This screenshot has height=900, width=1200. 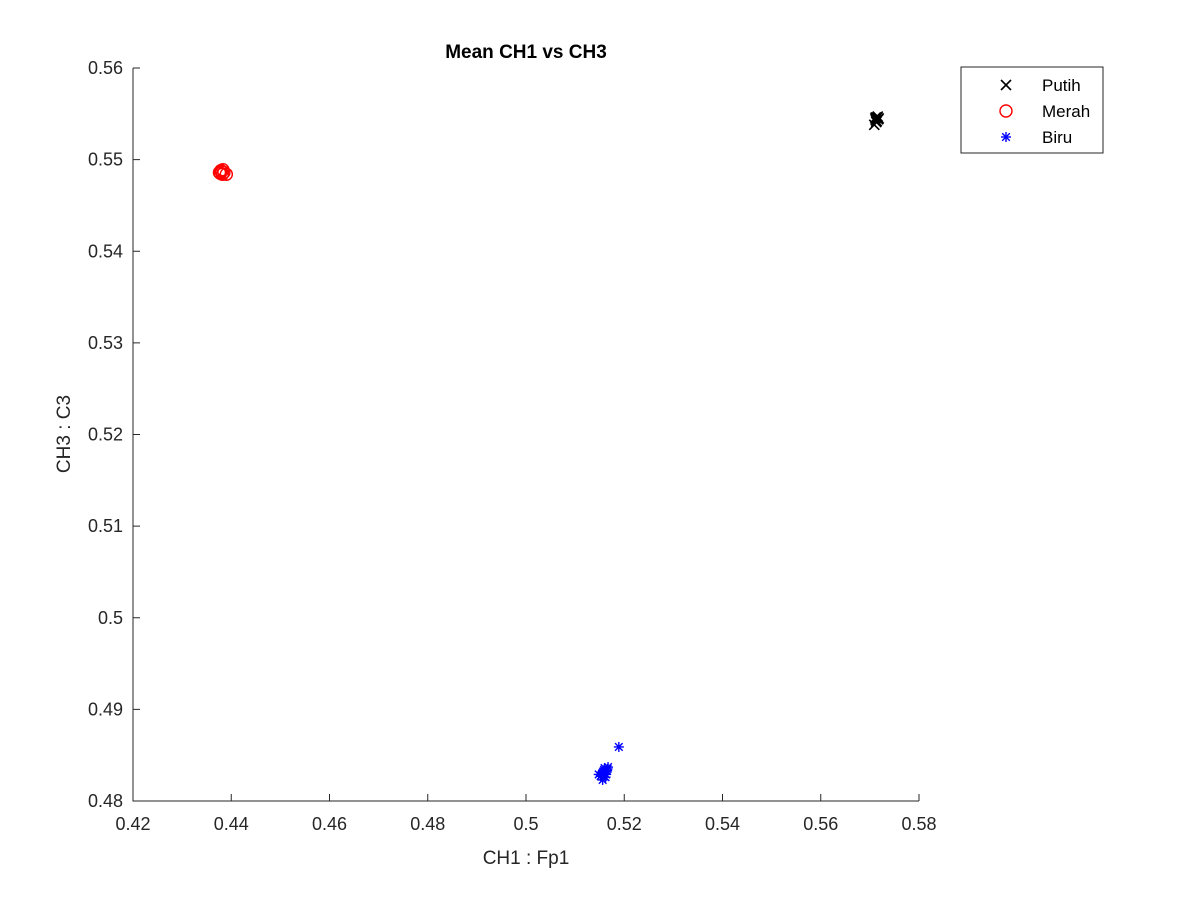 What do you see at coordinates (722, 824) in the screenshot?
I see `x-tick-label: 0.54` at bounding box center [722, 824].